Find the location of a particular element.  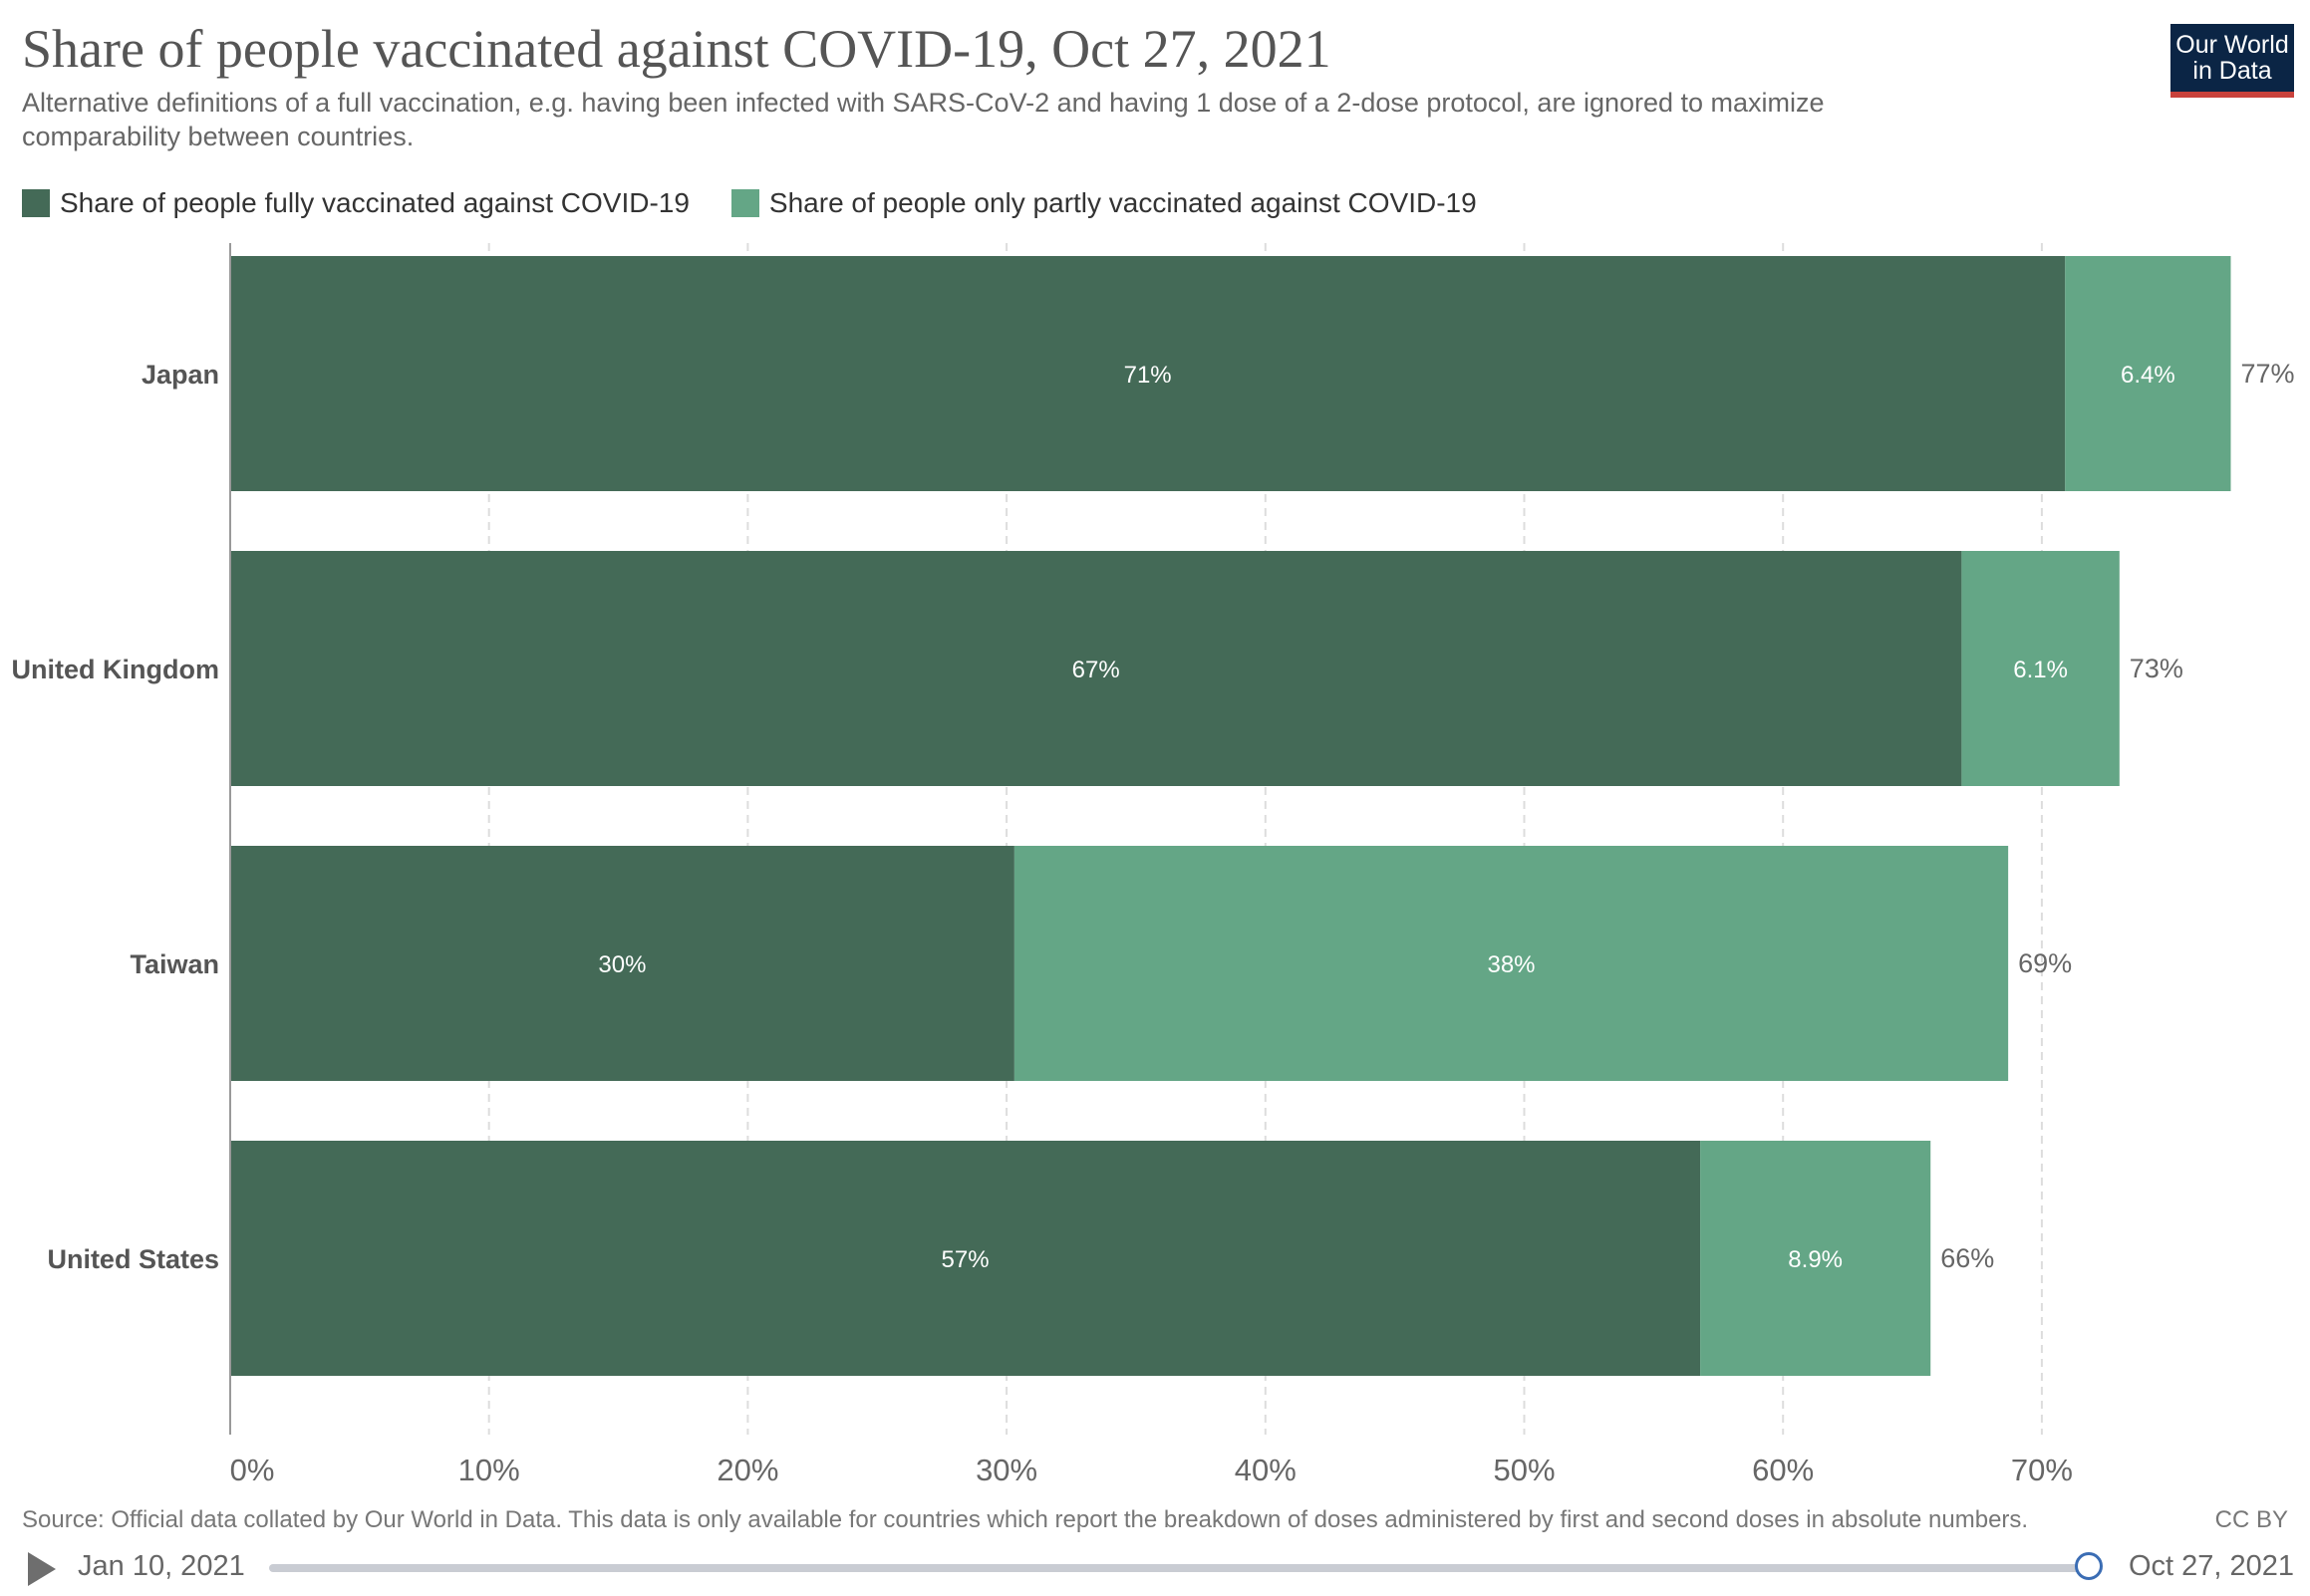

play-icon is located at coordinates (42, 1569).